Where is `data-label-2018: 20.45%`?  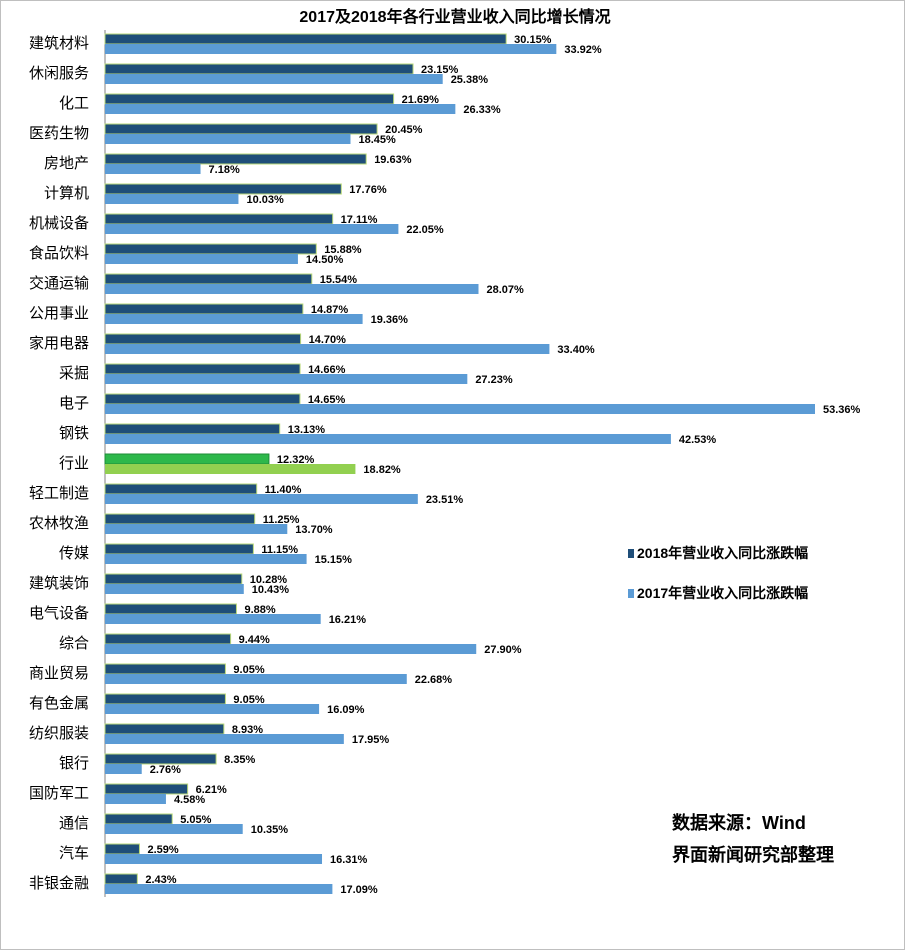
data-label-2018: 20.45% is located at coordinates (404, 130).